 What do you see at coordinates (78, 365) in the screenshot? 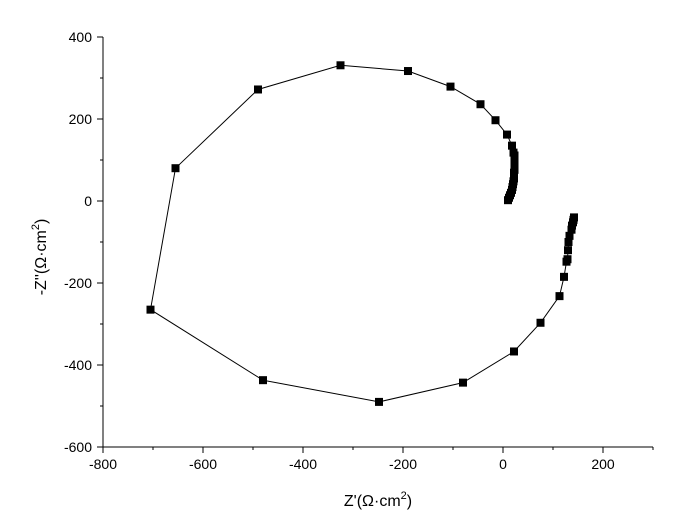
I see `y-tick-label: -400` at bounding box center [78, 365].